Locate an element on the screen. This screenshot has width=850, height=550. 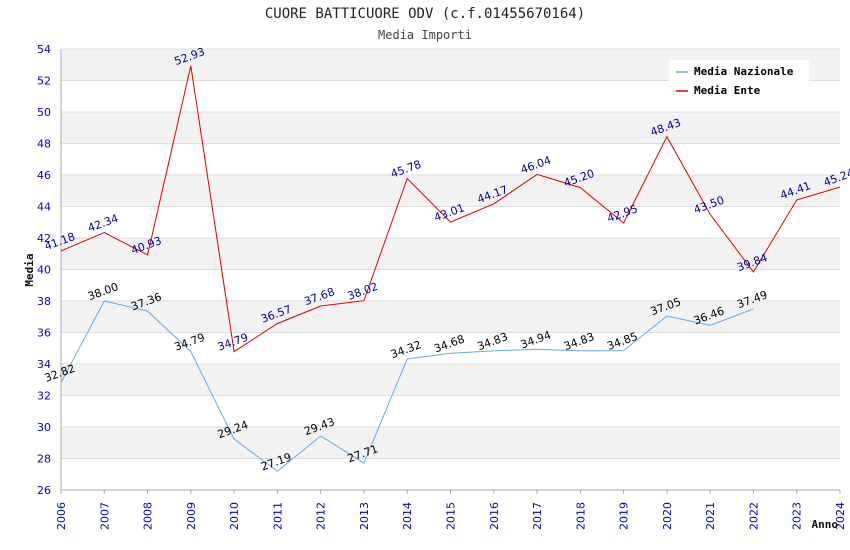
x-tick-label: 2018 is located at coordinates (580, 516).